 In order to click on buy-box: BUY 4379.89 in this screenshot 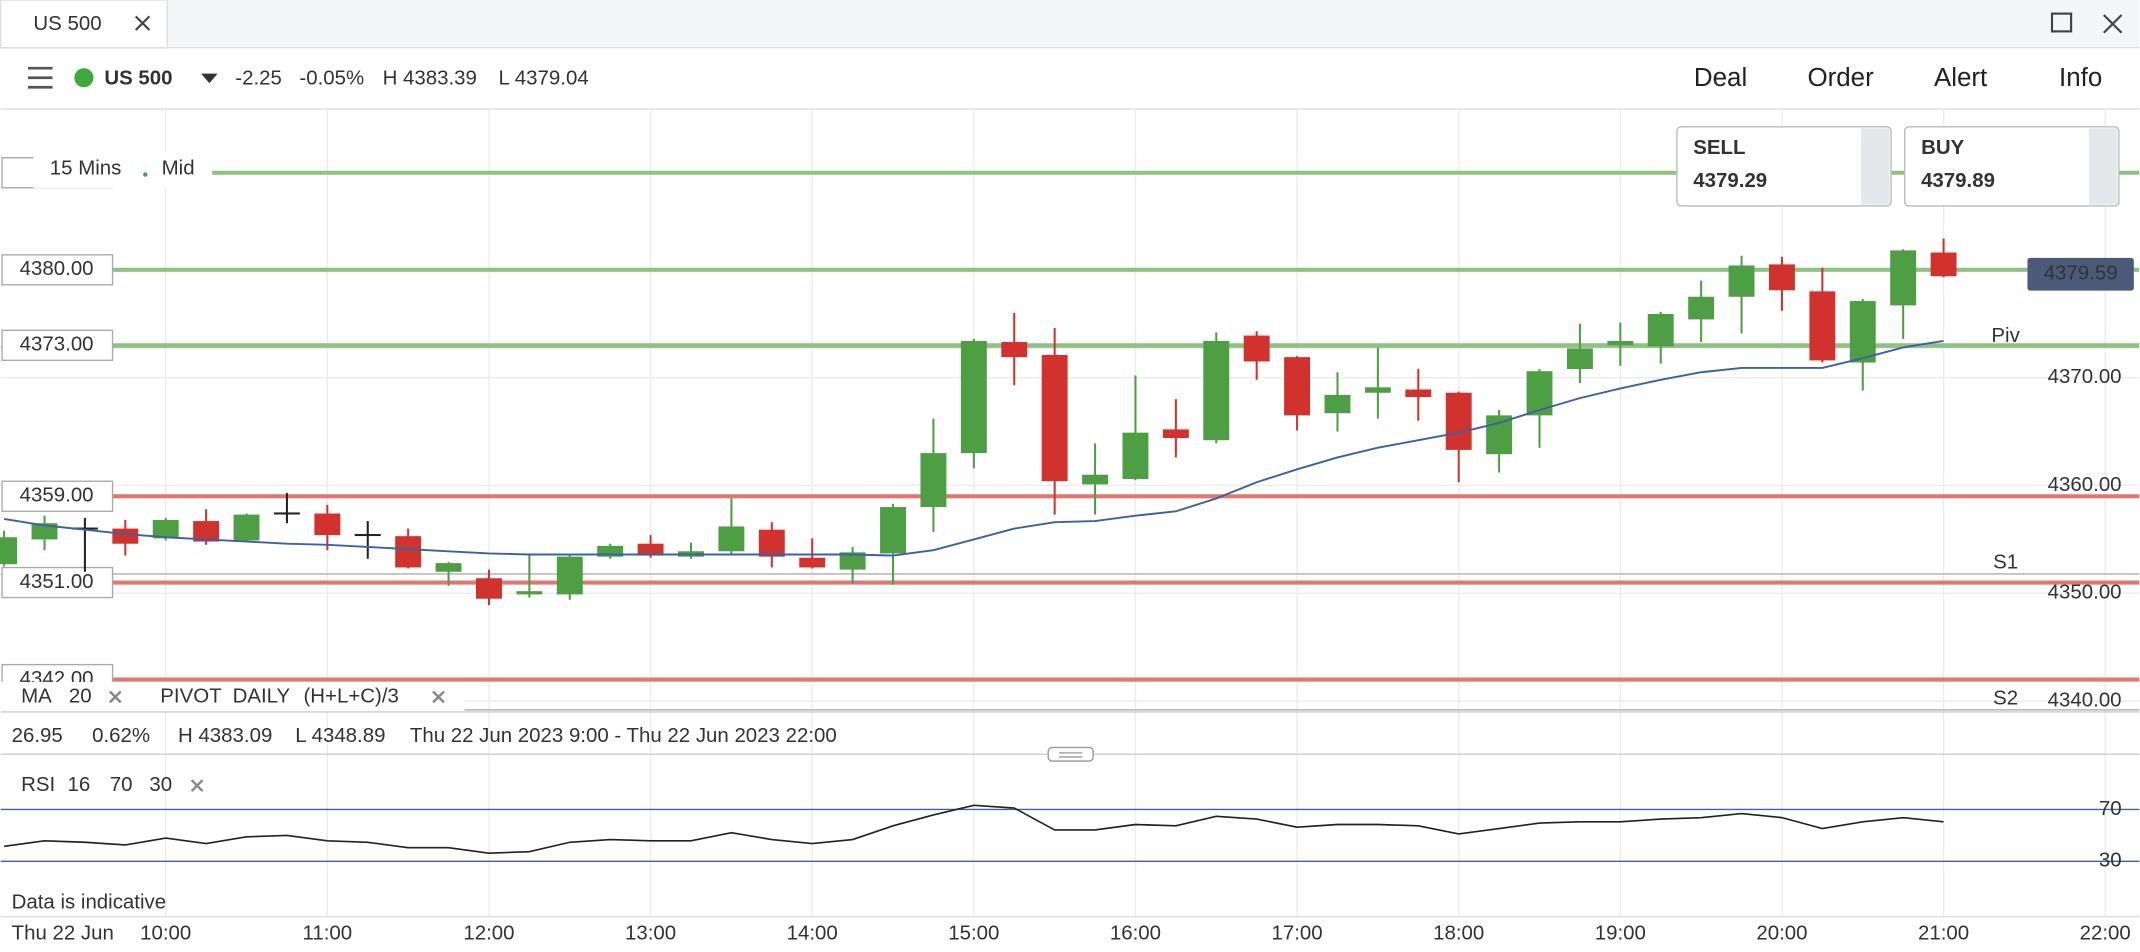, I will do `click(2012, 166)`.